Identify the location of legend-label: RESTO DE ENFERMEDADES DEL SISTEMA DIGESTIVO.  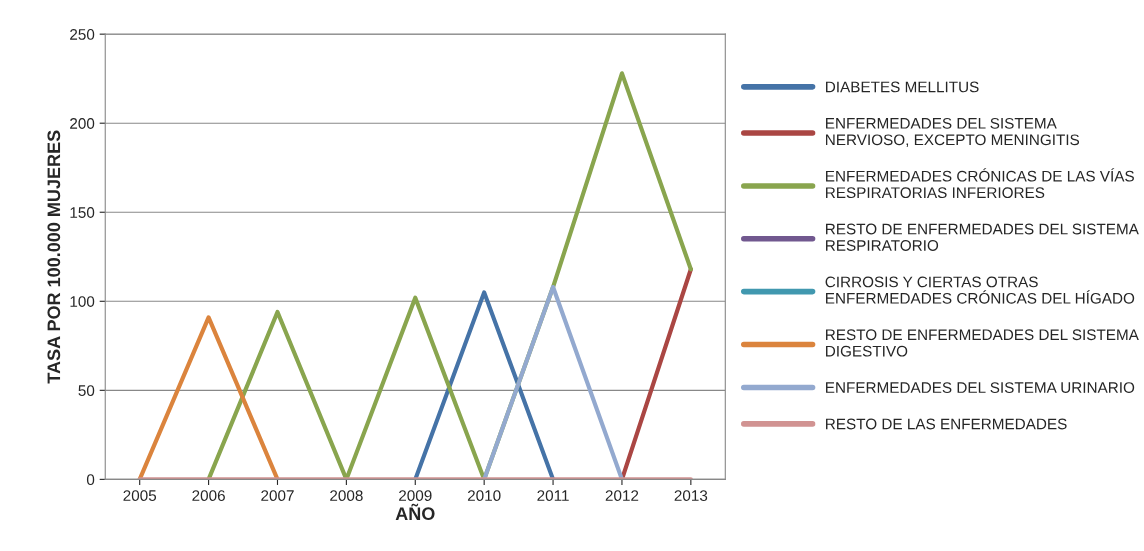
(982, 343).